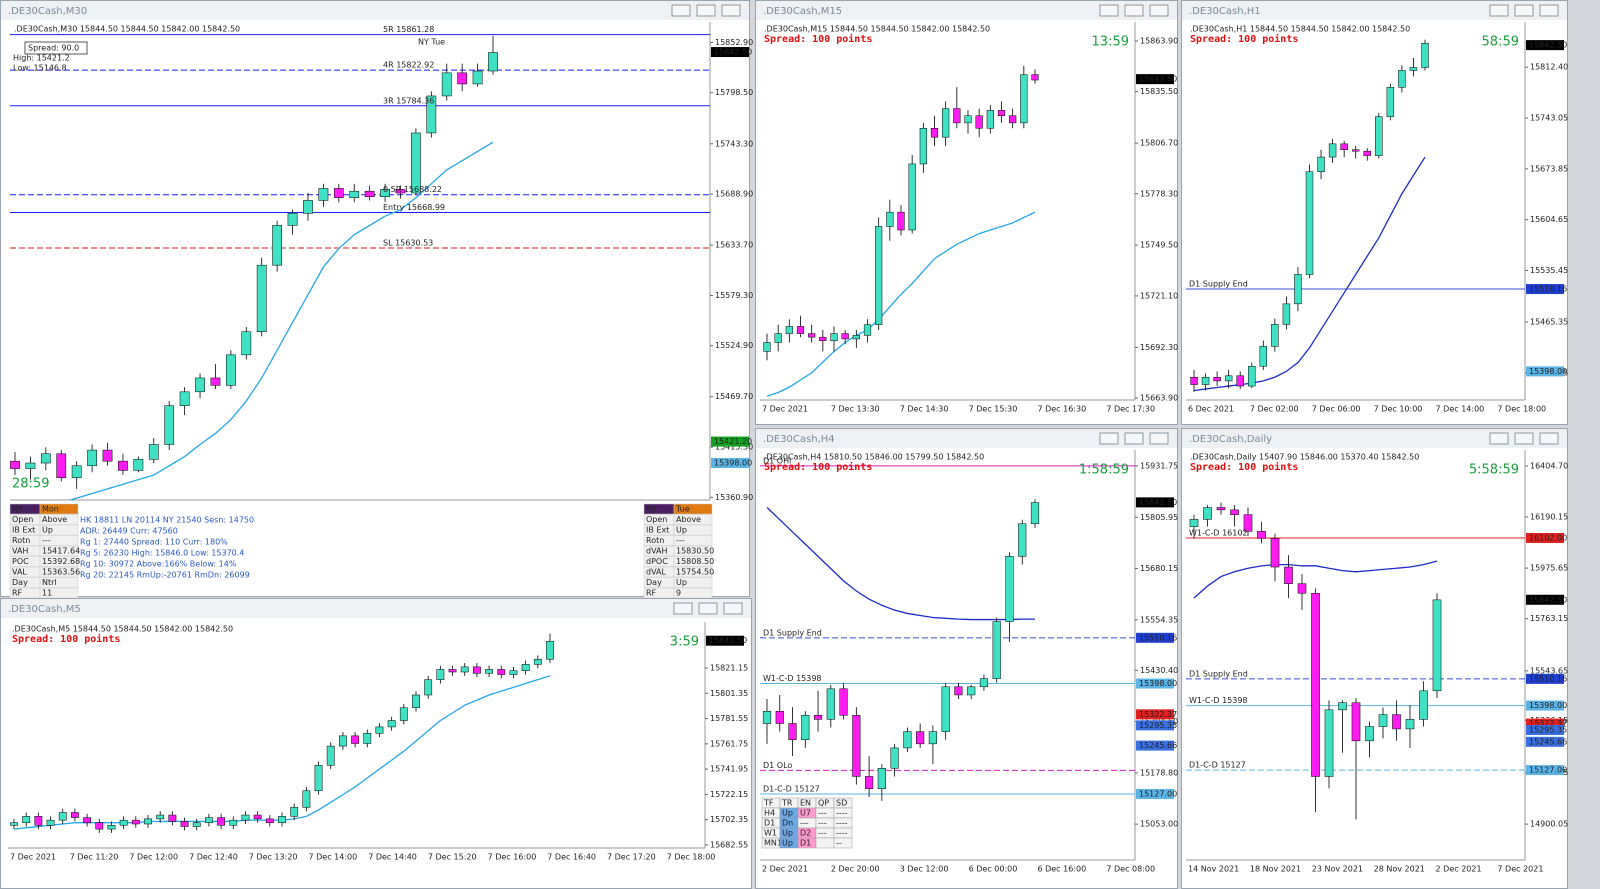 Image resolution: width=1600 pixels, height=889 pixels. I want to click on tf-cell-text: EN, so click(805, 803).